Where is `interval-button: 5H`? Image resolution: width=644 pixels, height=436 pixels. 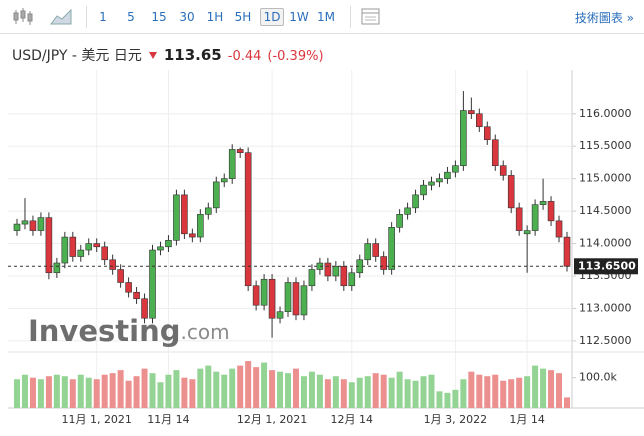
interval-button: 5H is located at coordinates (243, 17).